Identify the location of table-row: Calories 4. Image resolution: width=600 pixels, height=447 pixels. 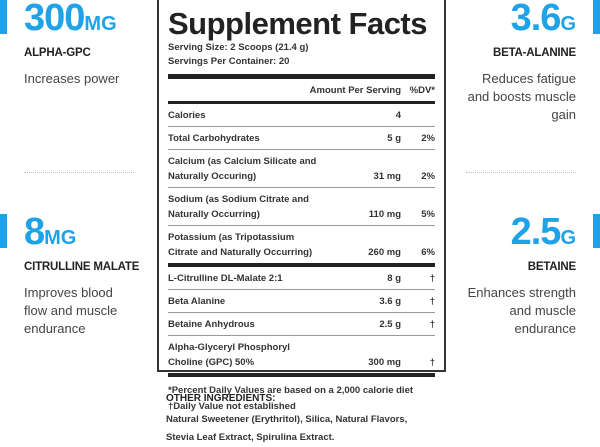
(301, 115).